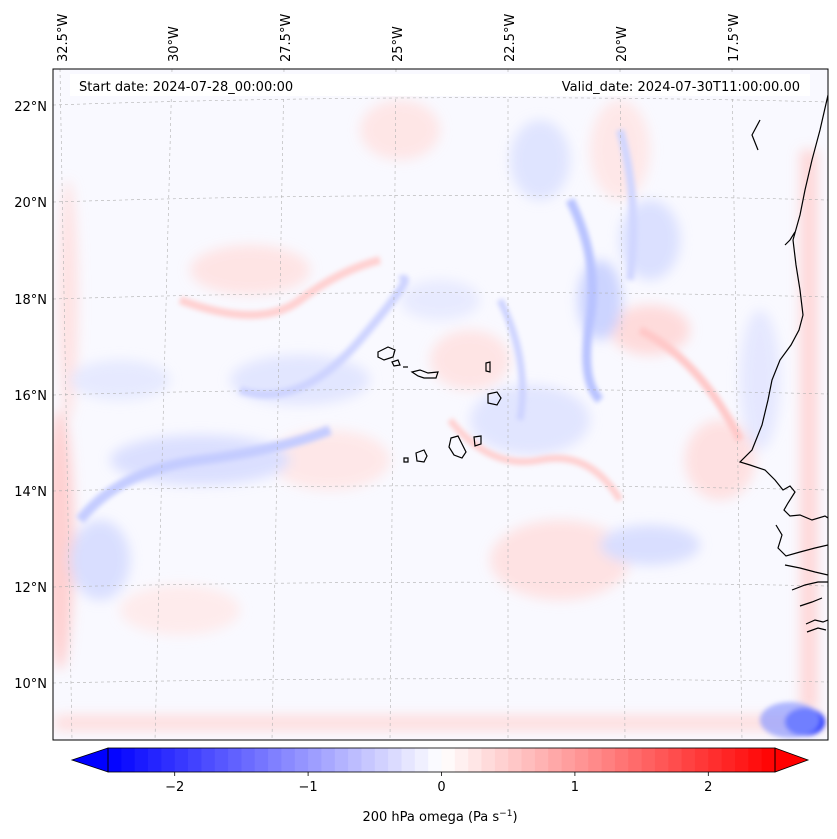 The height and width of the screenshot is (839, 837). I want to click on colorbar: −2 −1 0 1 2 200 hPa omega (Pa s−1), so click(440, 786).